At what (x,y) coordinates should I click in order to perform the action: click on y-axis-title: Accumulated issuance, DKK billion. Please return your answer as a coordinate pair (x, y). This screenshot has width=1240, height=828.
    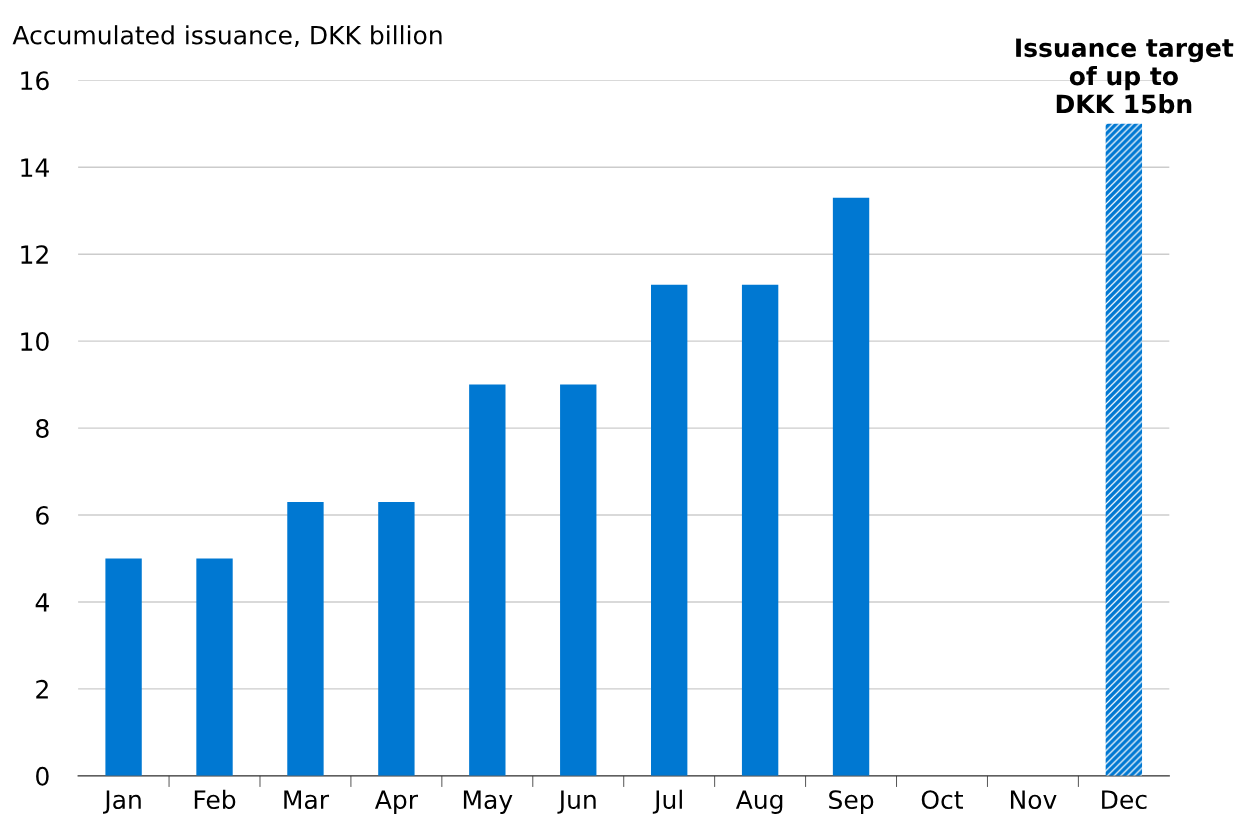
    Looking at the image, I should click on (227, 36).